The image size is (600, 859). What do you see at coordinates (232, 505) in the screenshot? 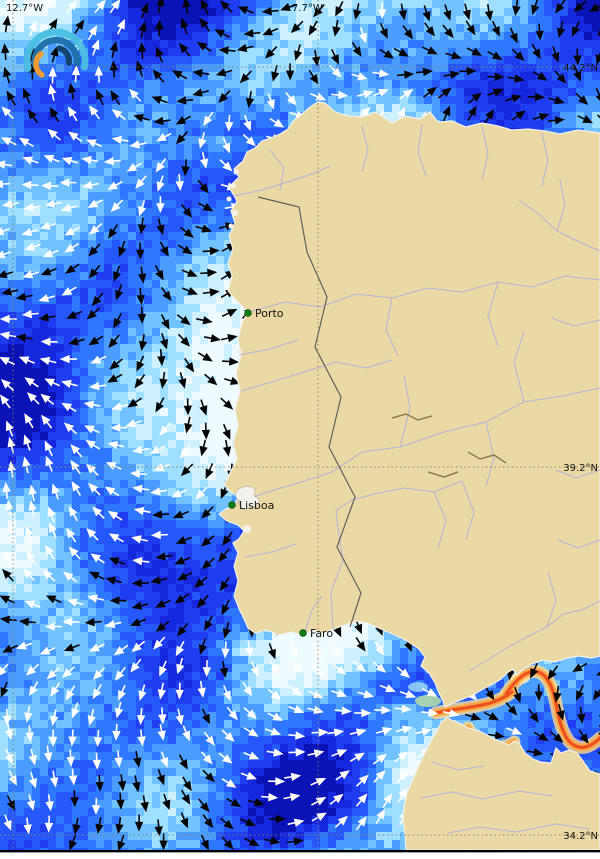
I see `city-marker-lisboa` at bounding box center [232, 505].